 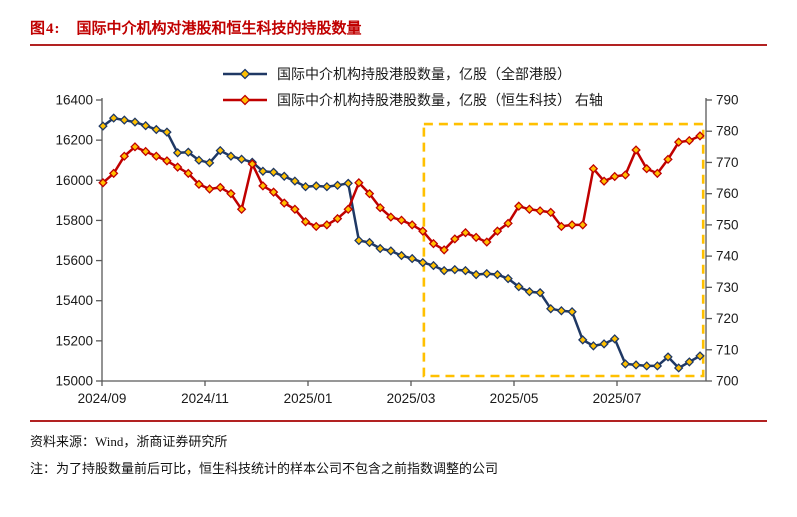 What do you see at coordinates (74, 381) in the screenshot?
I see `y-tick-label-left: 15000` at bounding box center [74, 381].